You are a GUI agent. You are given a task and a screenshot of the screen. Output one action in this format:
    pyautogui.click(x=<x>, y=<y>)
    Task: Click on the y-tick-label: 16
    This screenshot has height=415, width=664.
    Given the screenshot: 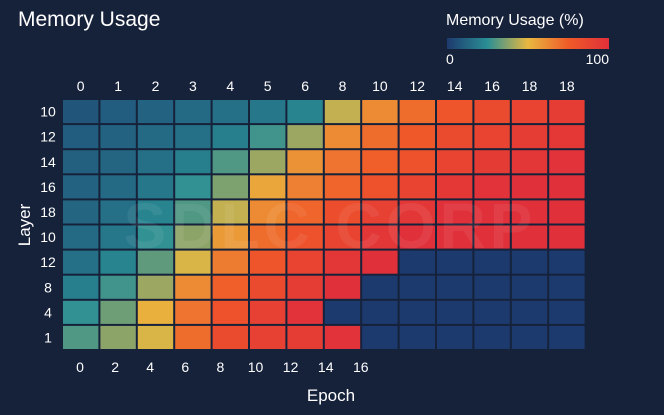 What is the action you would take?
    pyautogui.click(x=48, y=187)
    